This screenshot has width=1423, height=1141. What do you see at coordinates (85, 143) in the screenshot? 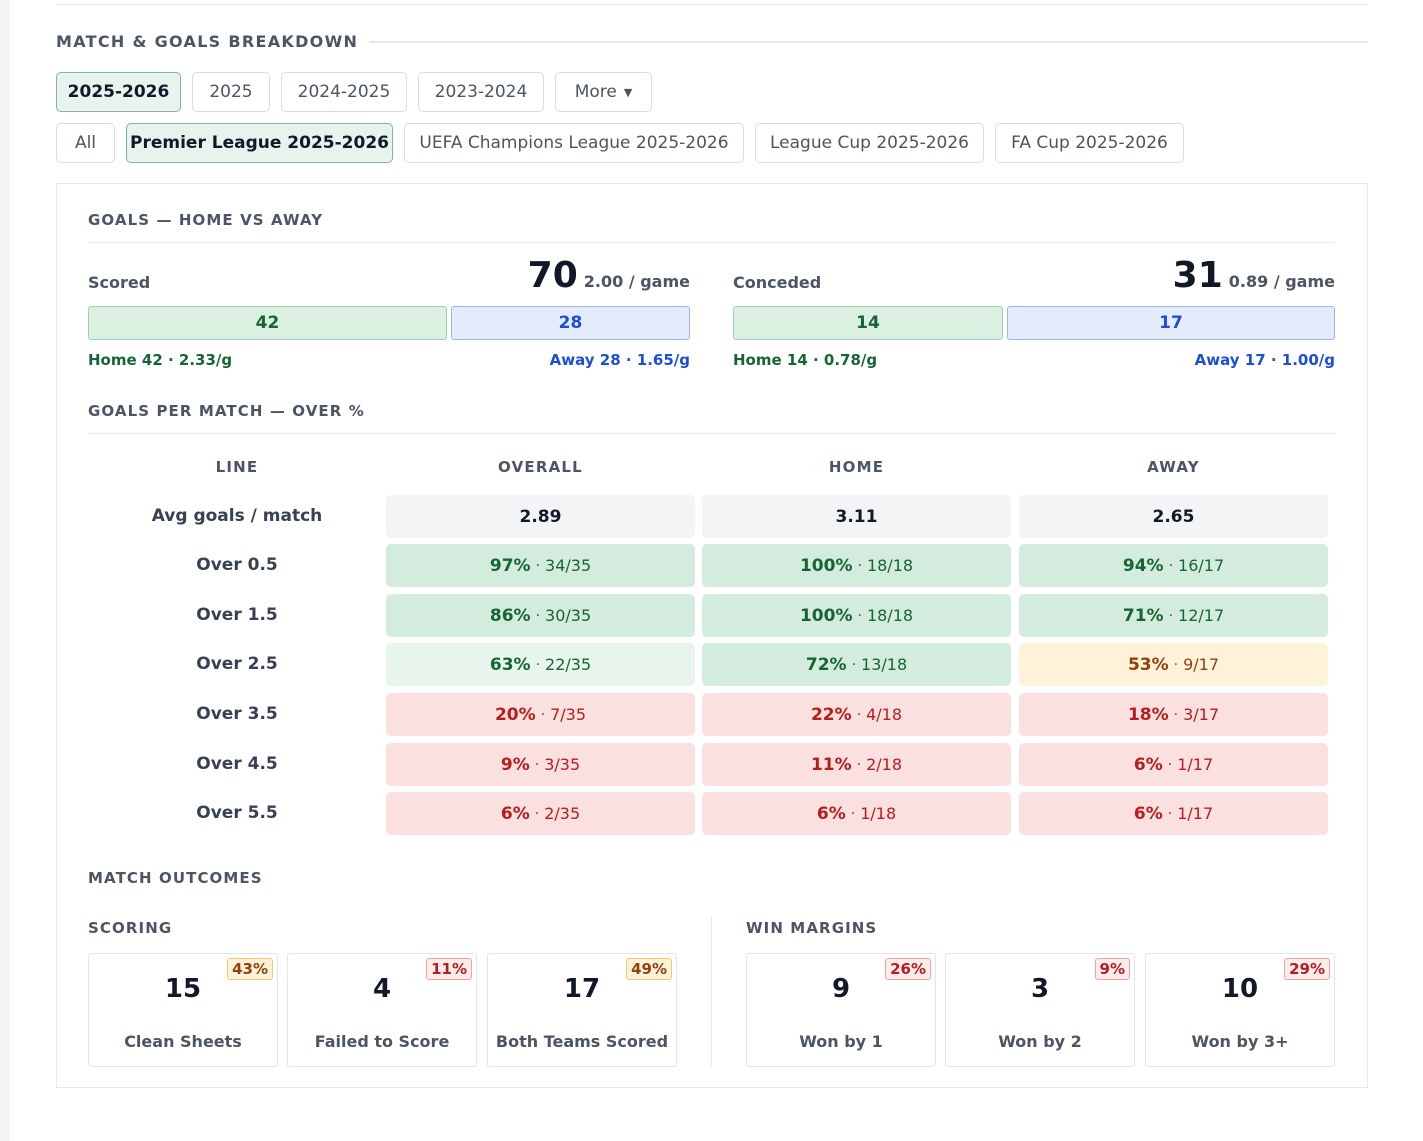
I see `competition-pill-all: All` at bounding box center [85, 143].